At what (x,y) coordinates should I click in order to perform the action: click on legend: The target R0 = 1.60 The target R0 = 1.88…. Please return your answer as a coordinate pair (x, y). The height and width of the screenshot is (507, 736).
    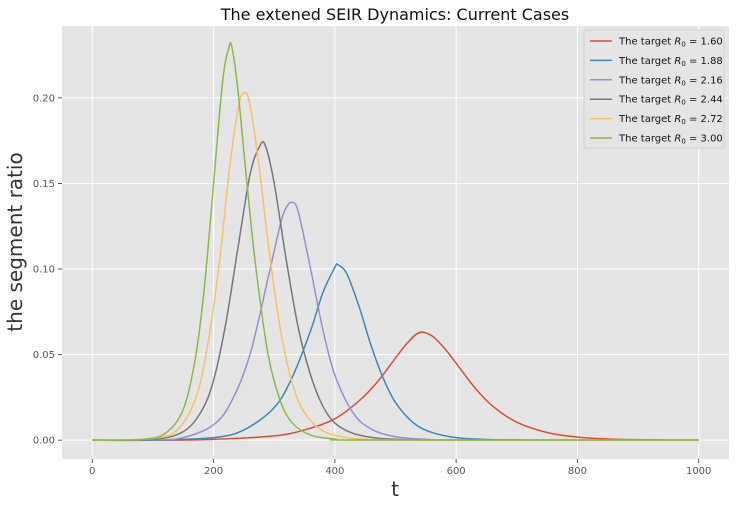
    Looking at the image, I should click on (654, 89).